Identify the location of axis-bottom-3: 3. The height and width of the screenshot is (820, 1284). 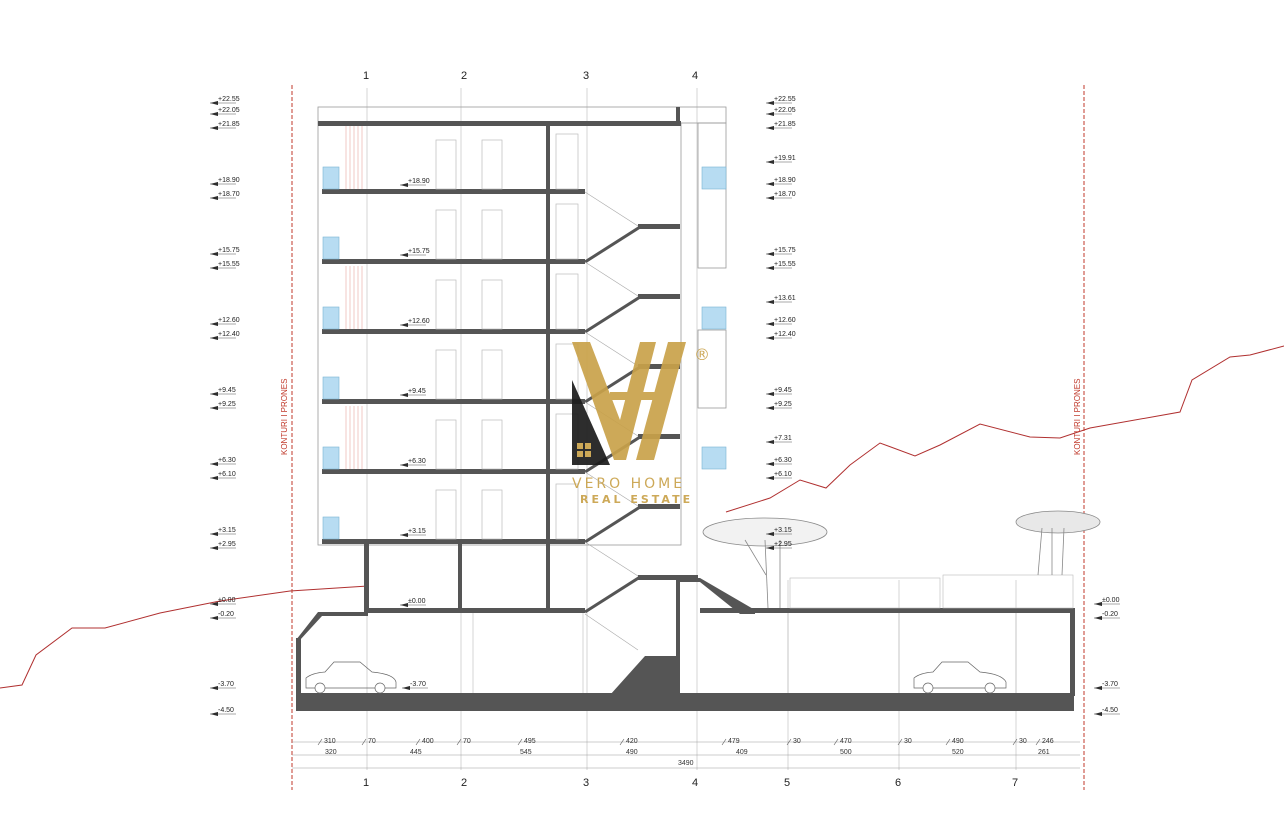
(586, 783).